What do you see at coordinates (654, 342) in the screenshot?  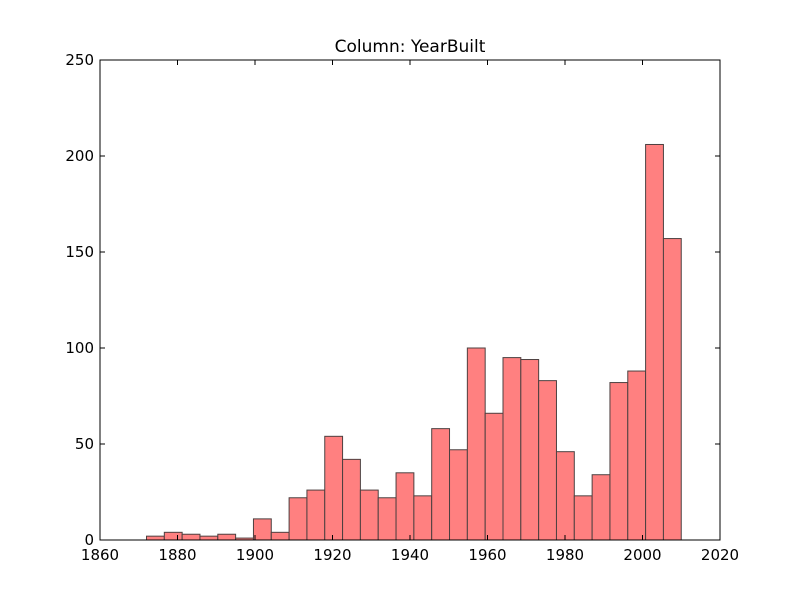 I see `histogram-bar: 206` at bounding box center [654, 342].